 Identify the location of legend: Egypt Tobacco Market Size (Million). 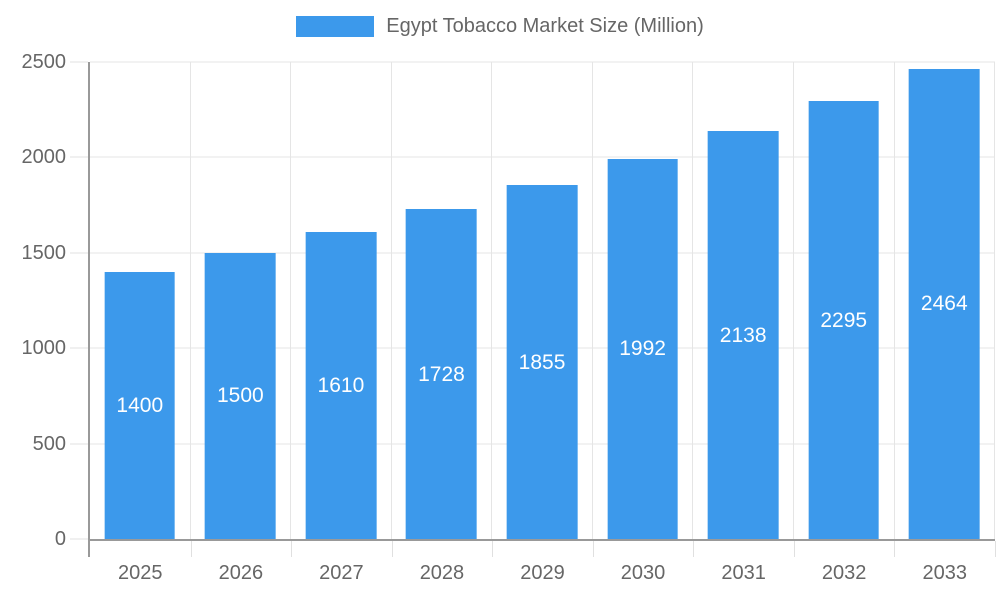
(500, 26).